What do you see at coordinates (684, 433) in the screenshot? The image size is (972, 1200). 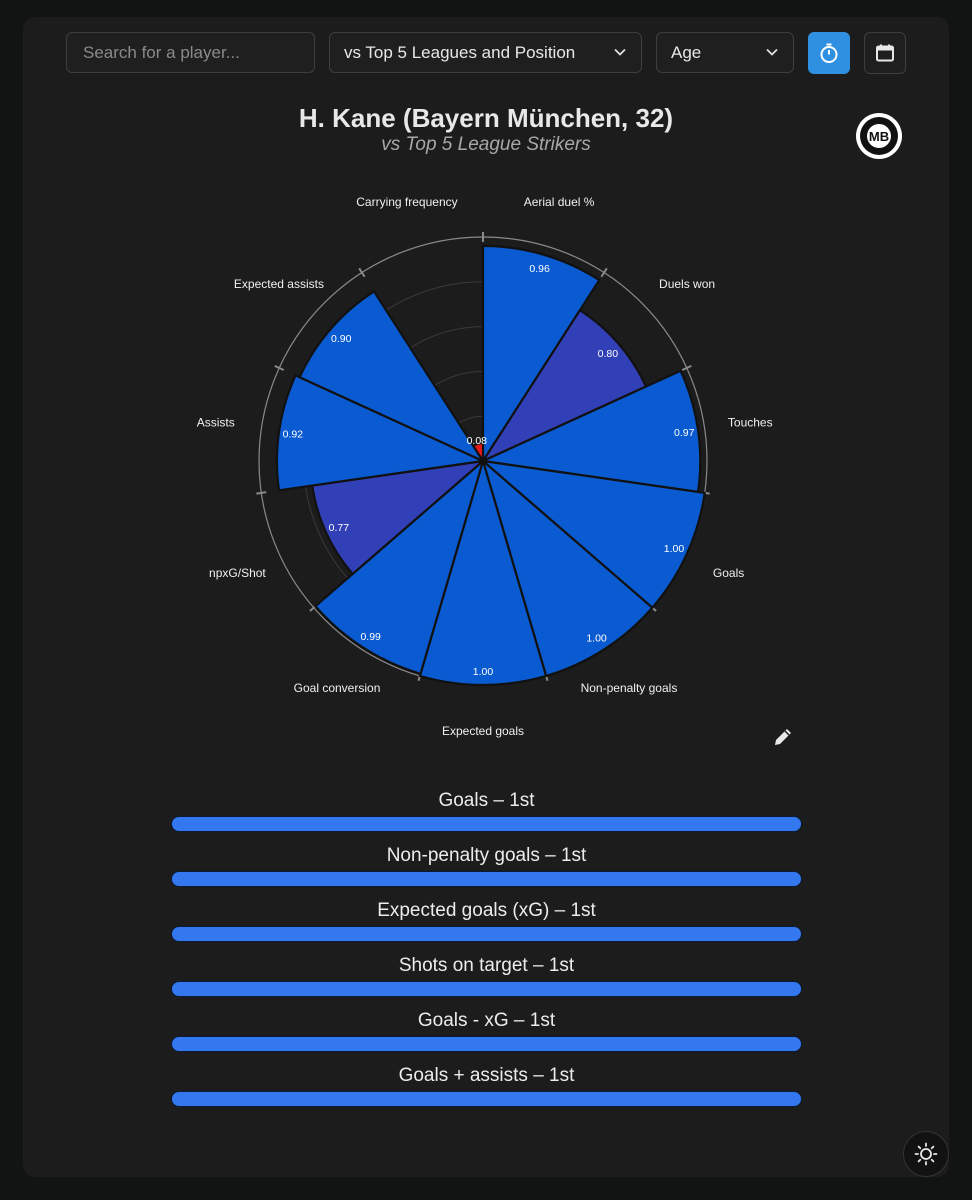 I see `value-label: 0.97` at bounding box center [684, 433].